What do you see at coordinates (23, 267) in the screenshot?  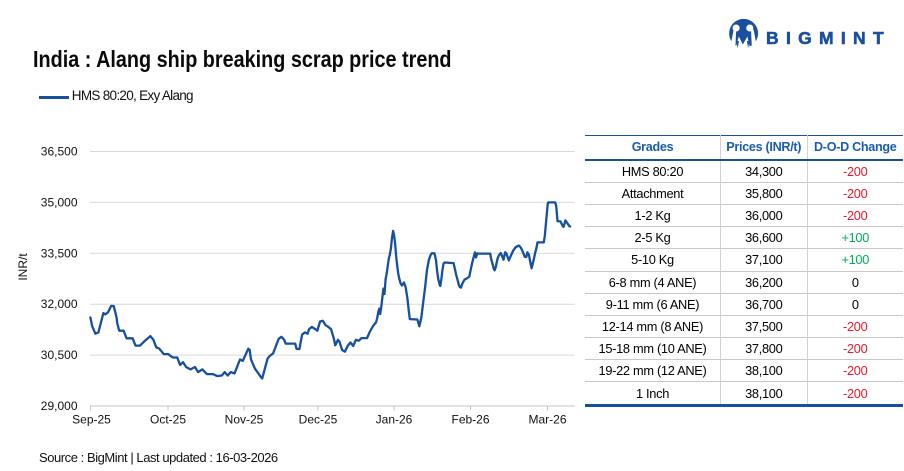 I see `svg-text: INR/t` at bounding box center [23, 267].